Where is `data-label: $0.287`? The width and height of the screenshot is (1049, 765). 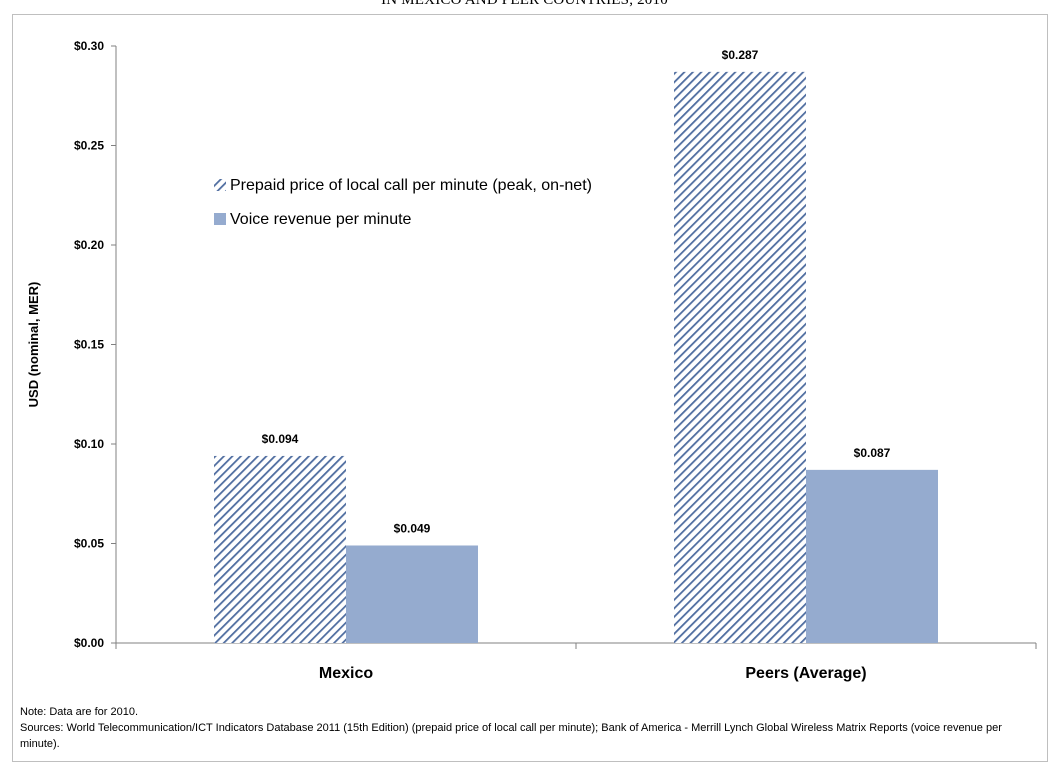
data-label: $0.287 is located at coordinates (740, 55).